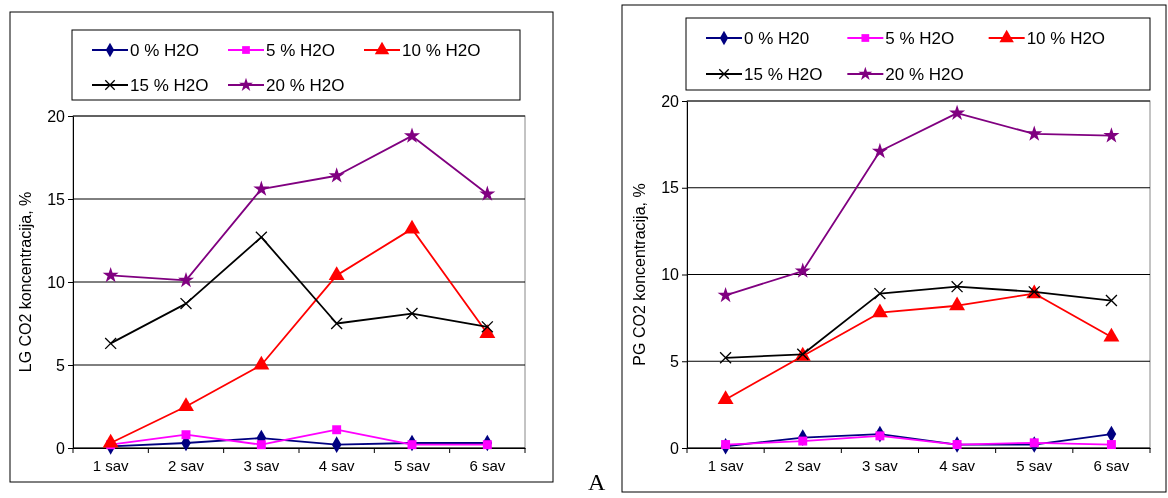 This screenshot has height=498, width=1168. What do you see at coordinates (777, 38) in the screenshot?
I see `legend-label: 0 % H20` at bounding box center [777, 38].